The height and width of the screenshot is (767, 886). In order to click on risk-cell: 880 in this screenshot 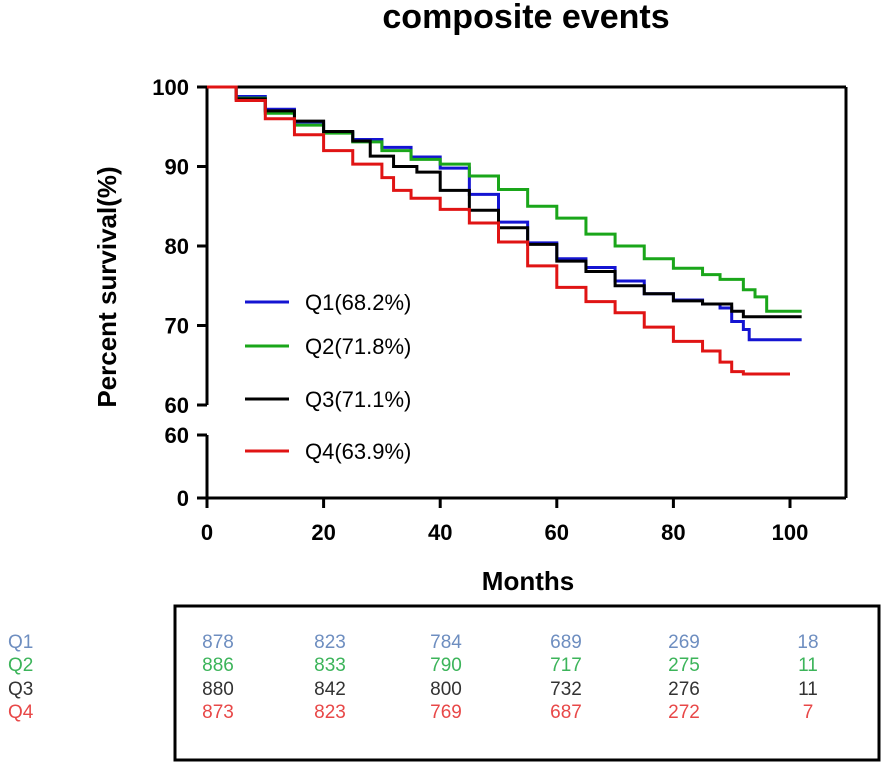, I will do `click(218, 689)`.